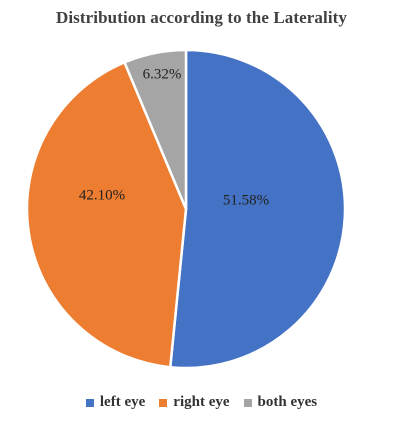  Describe the element at coordinates (155, 129) in the screenshot. I see `pie-slice-both-eyes` at that location.